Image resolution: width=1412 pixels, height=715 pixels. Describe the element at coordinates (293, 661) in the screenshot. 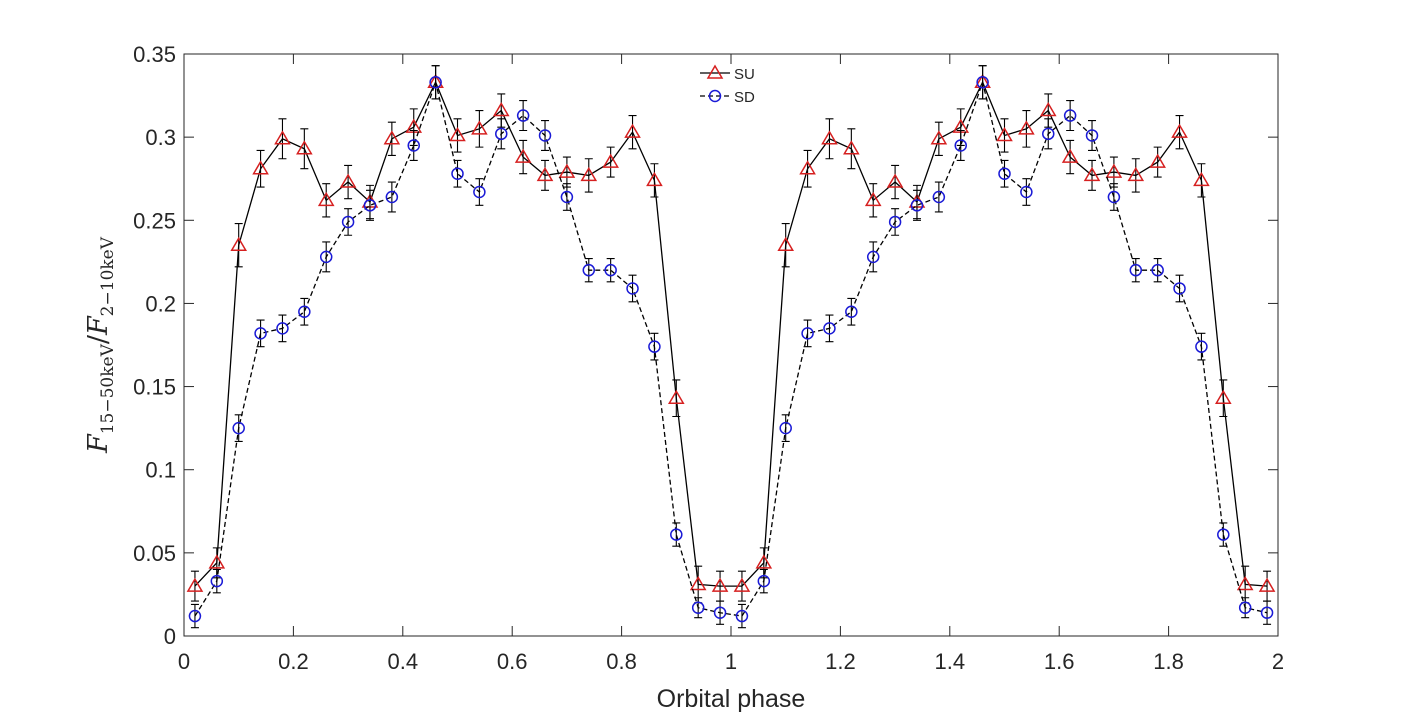

I see `x-tick-label: 0.2` at that location.